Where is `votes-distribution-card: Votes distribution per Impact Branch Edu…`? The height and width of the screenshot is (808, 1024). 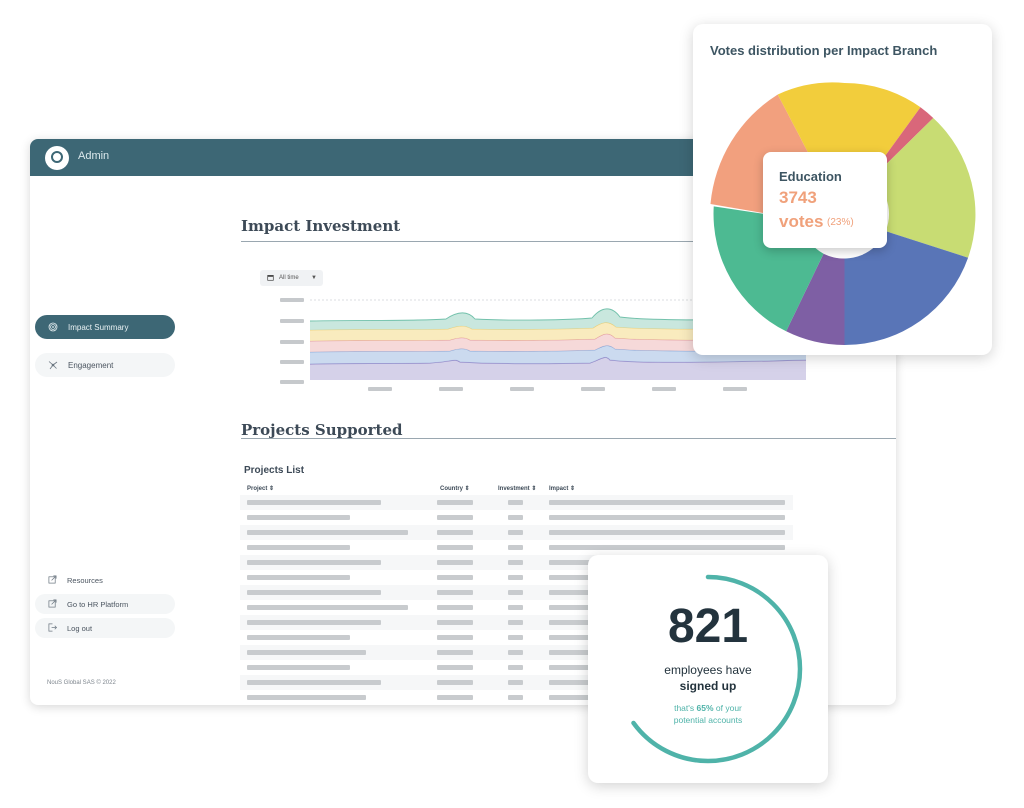
votes-distribution-card: Votes distribution per Impact Branch Edu… is located at coordinates (842, 189).